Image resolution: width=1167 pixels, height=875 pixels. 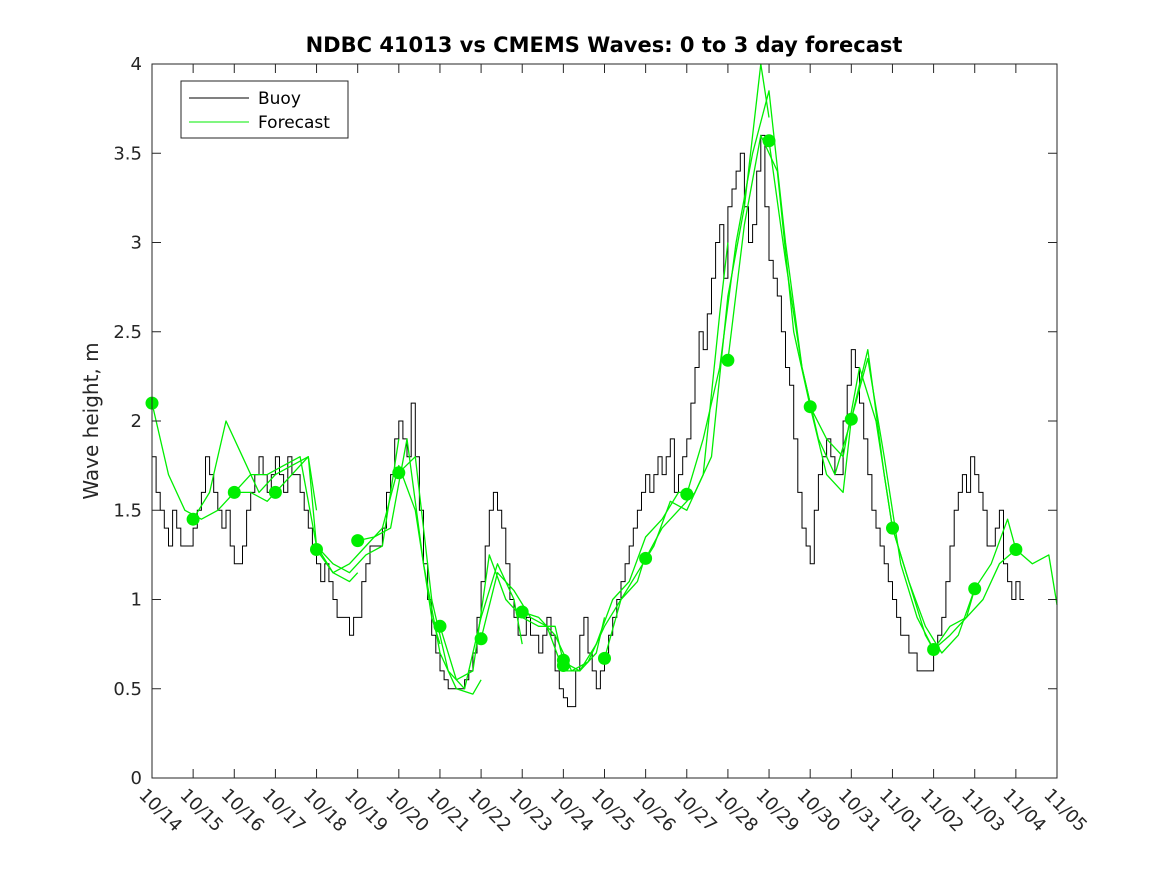 What do you see at coordinates (294, 123) in the screenshot?
I see `legend-forecast-label: Forecast` at bounding box center [294, 123].